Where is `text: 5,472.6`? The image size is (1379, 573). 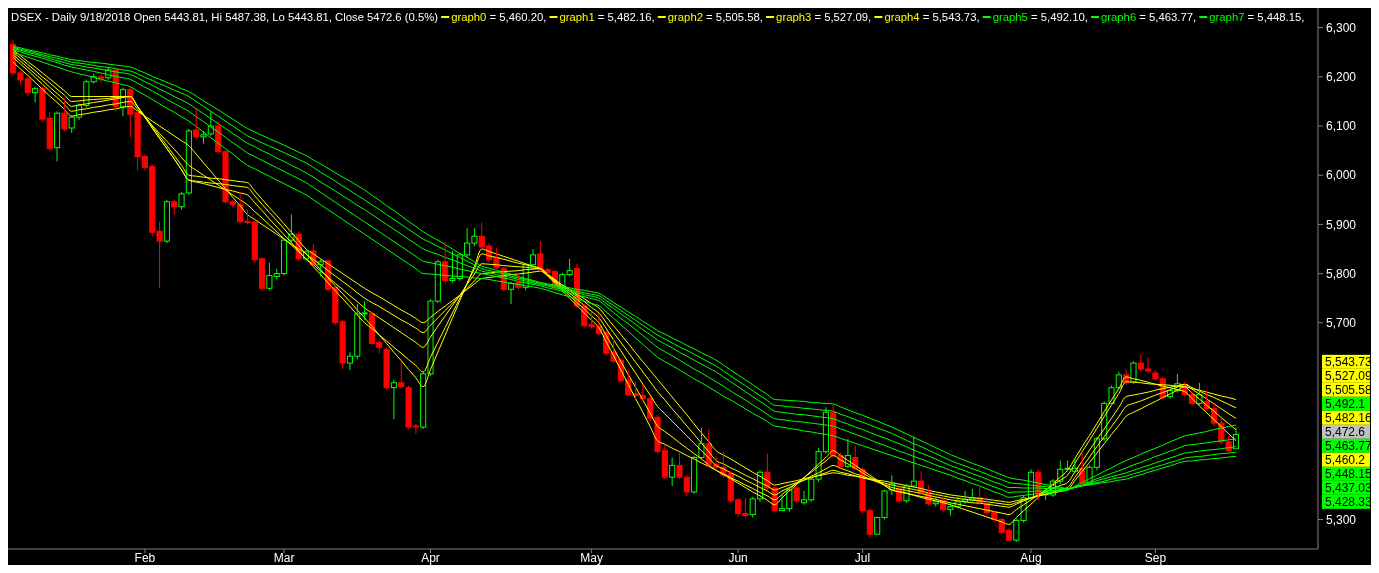 text: 5,472.6 is located at coordinates (1345, 432).